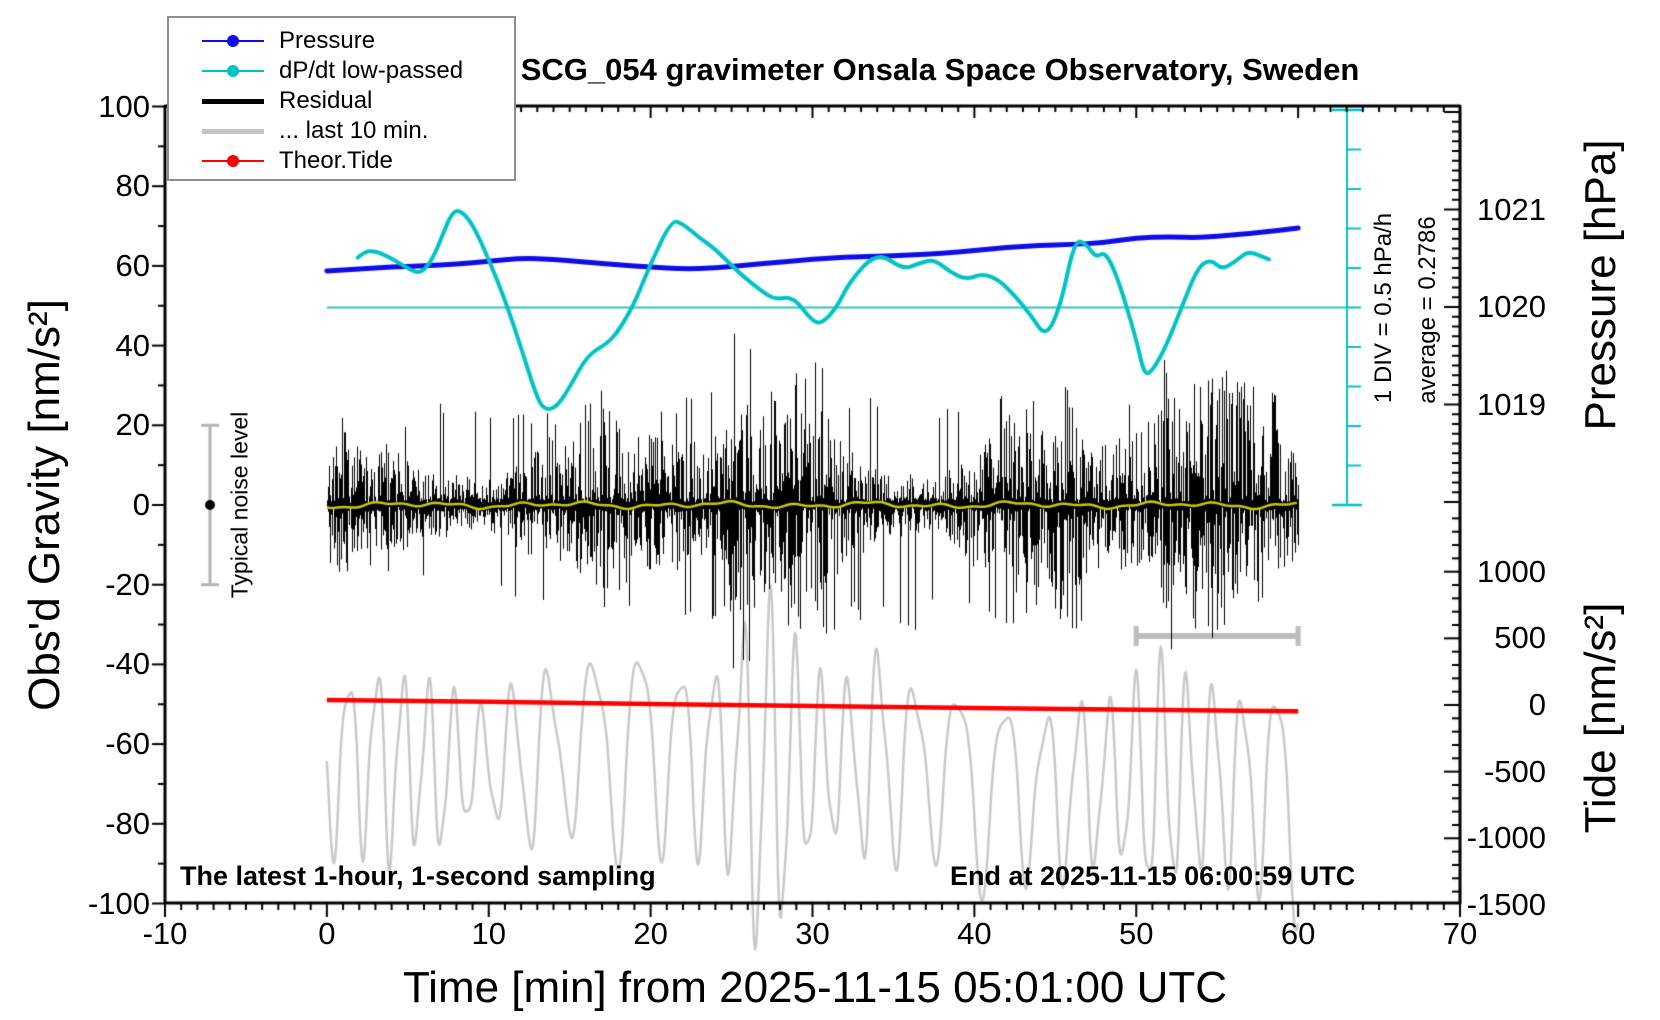 The width and height of the screenshot is (1660, 1020). Describe the element at coordinates (1383, 308) in the screenshot. I see `div-scale-label: 1 DIV = 0.5 hPa/h` at that location.